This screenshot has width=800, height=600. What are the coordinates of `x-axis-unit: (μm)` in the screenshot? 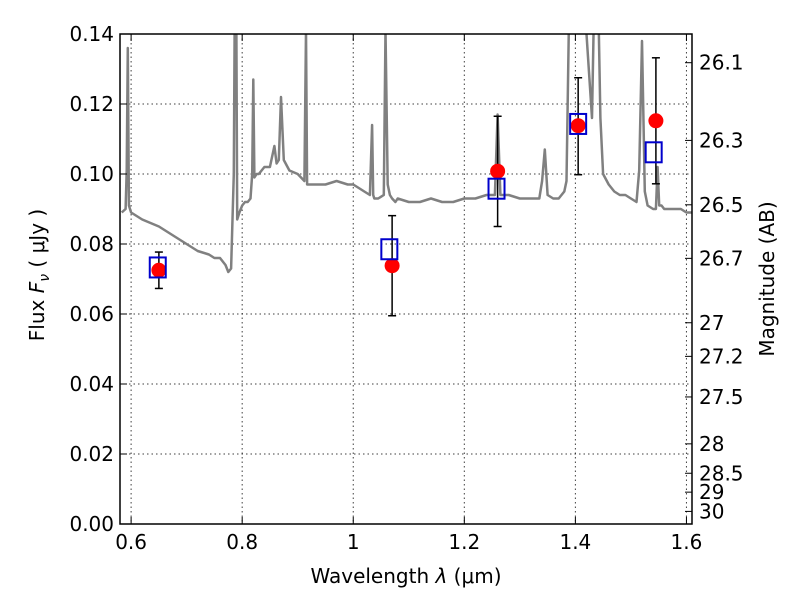 It's located at (474, 576).